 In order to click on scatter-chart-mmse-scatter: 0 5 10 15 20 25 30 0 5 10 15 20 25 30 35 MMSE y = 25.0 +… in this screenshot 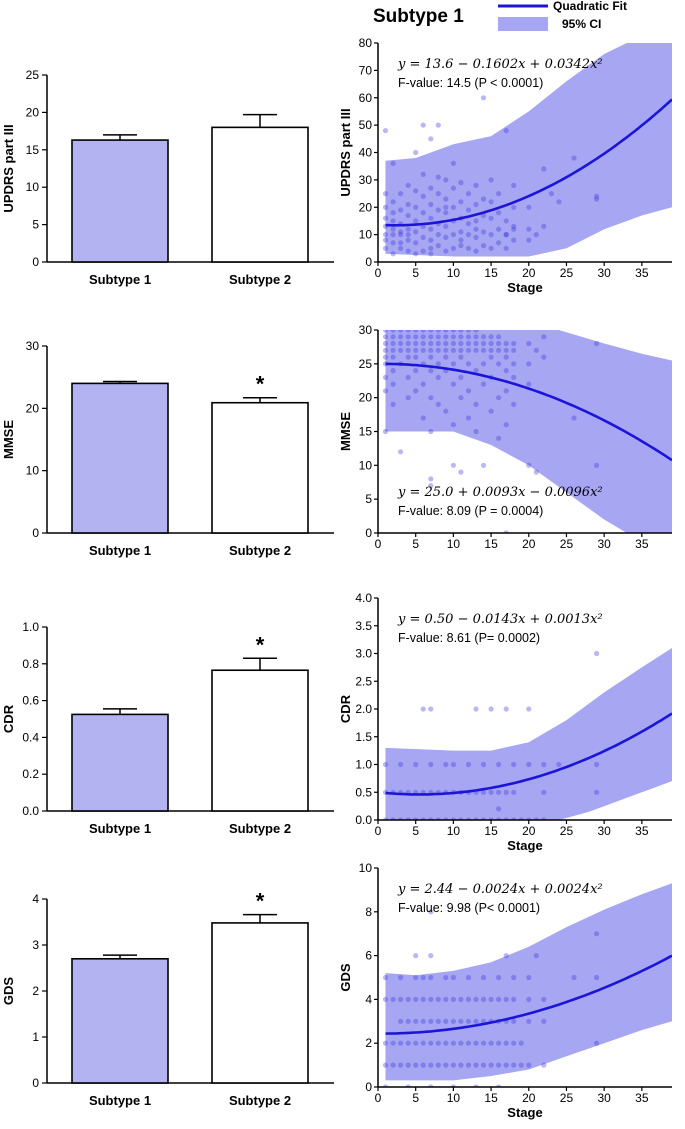, I will do `click(505, 437)`.